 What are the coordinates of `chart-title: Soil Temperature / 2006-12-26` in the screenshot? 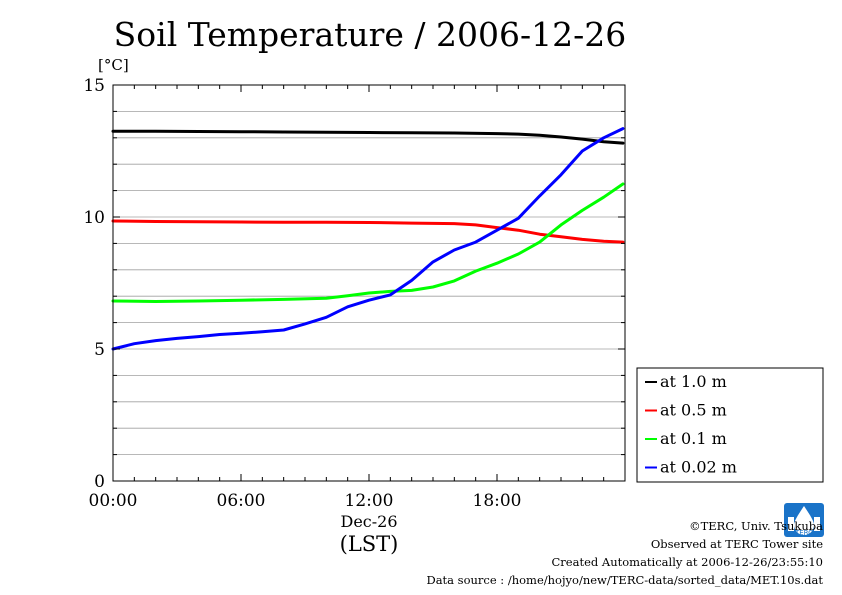 It's located at (370, 34).